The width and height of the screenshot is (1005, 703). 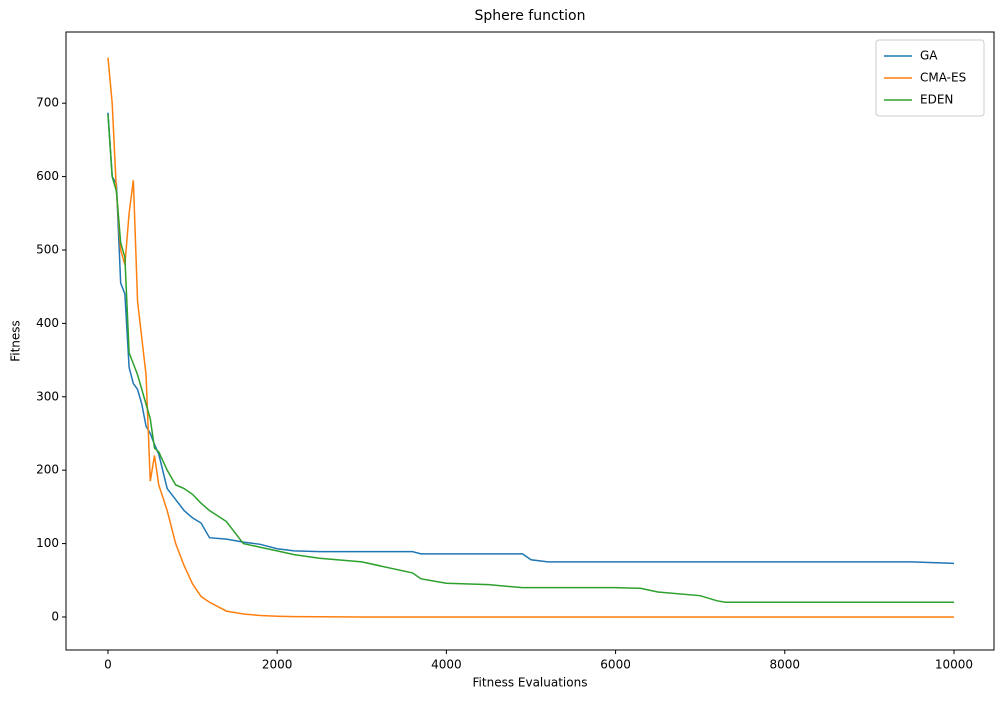 I want to click on legend-label: EDEN, so click(x=936, y=100).